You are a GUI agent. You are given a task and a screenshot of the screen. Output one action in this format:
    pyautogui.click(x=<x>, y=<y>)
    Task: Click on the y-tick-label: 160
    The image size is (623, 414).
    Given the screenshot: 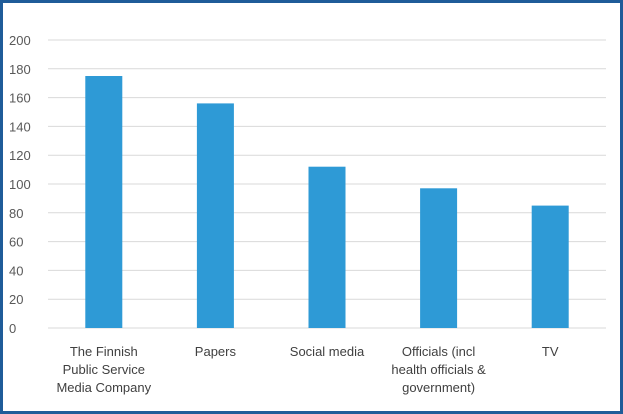 What is the action you would take?
    pyautogui.click(x=20, y=98)
    